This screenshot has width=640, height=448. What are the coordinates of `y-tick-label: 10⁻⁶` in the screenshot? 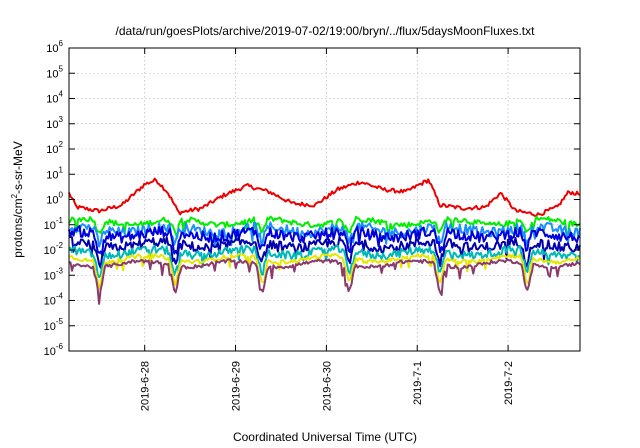 It's located at (54, 350).